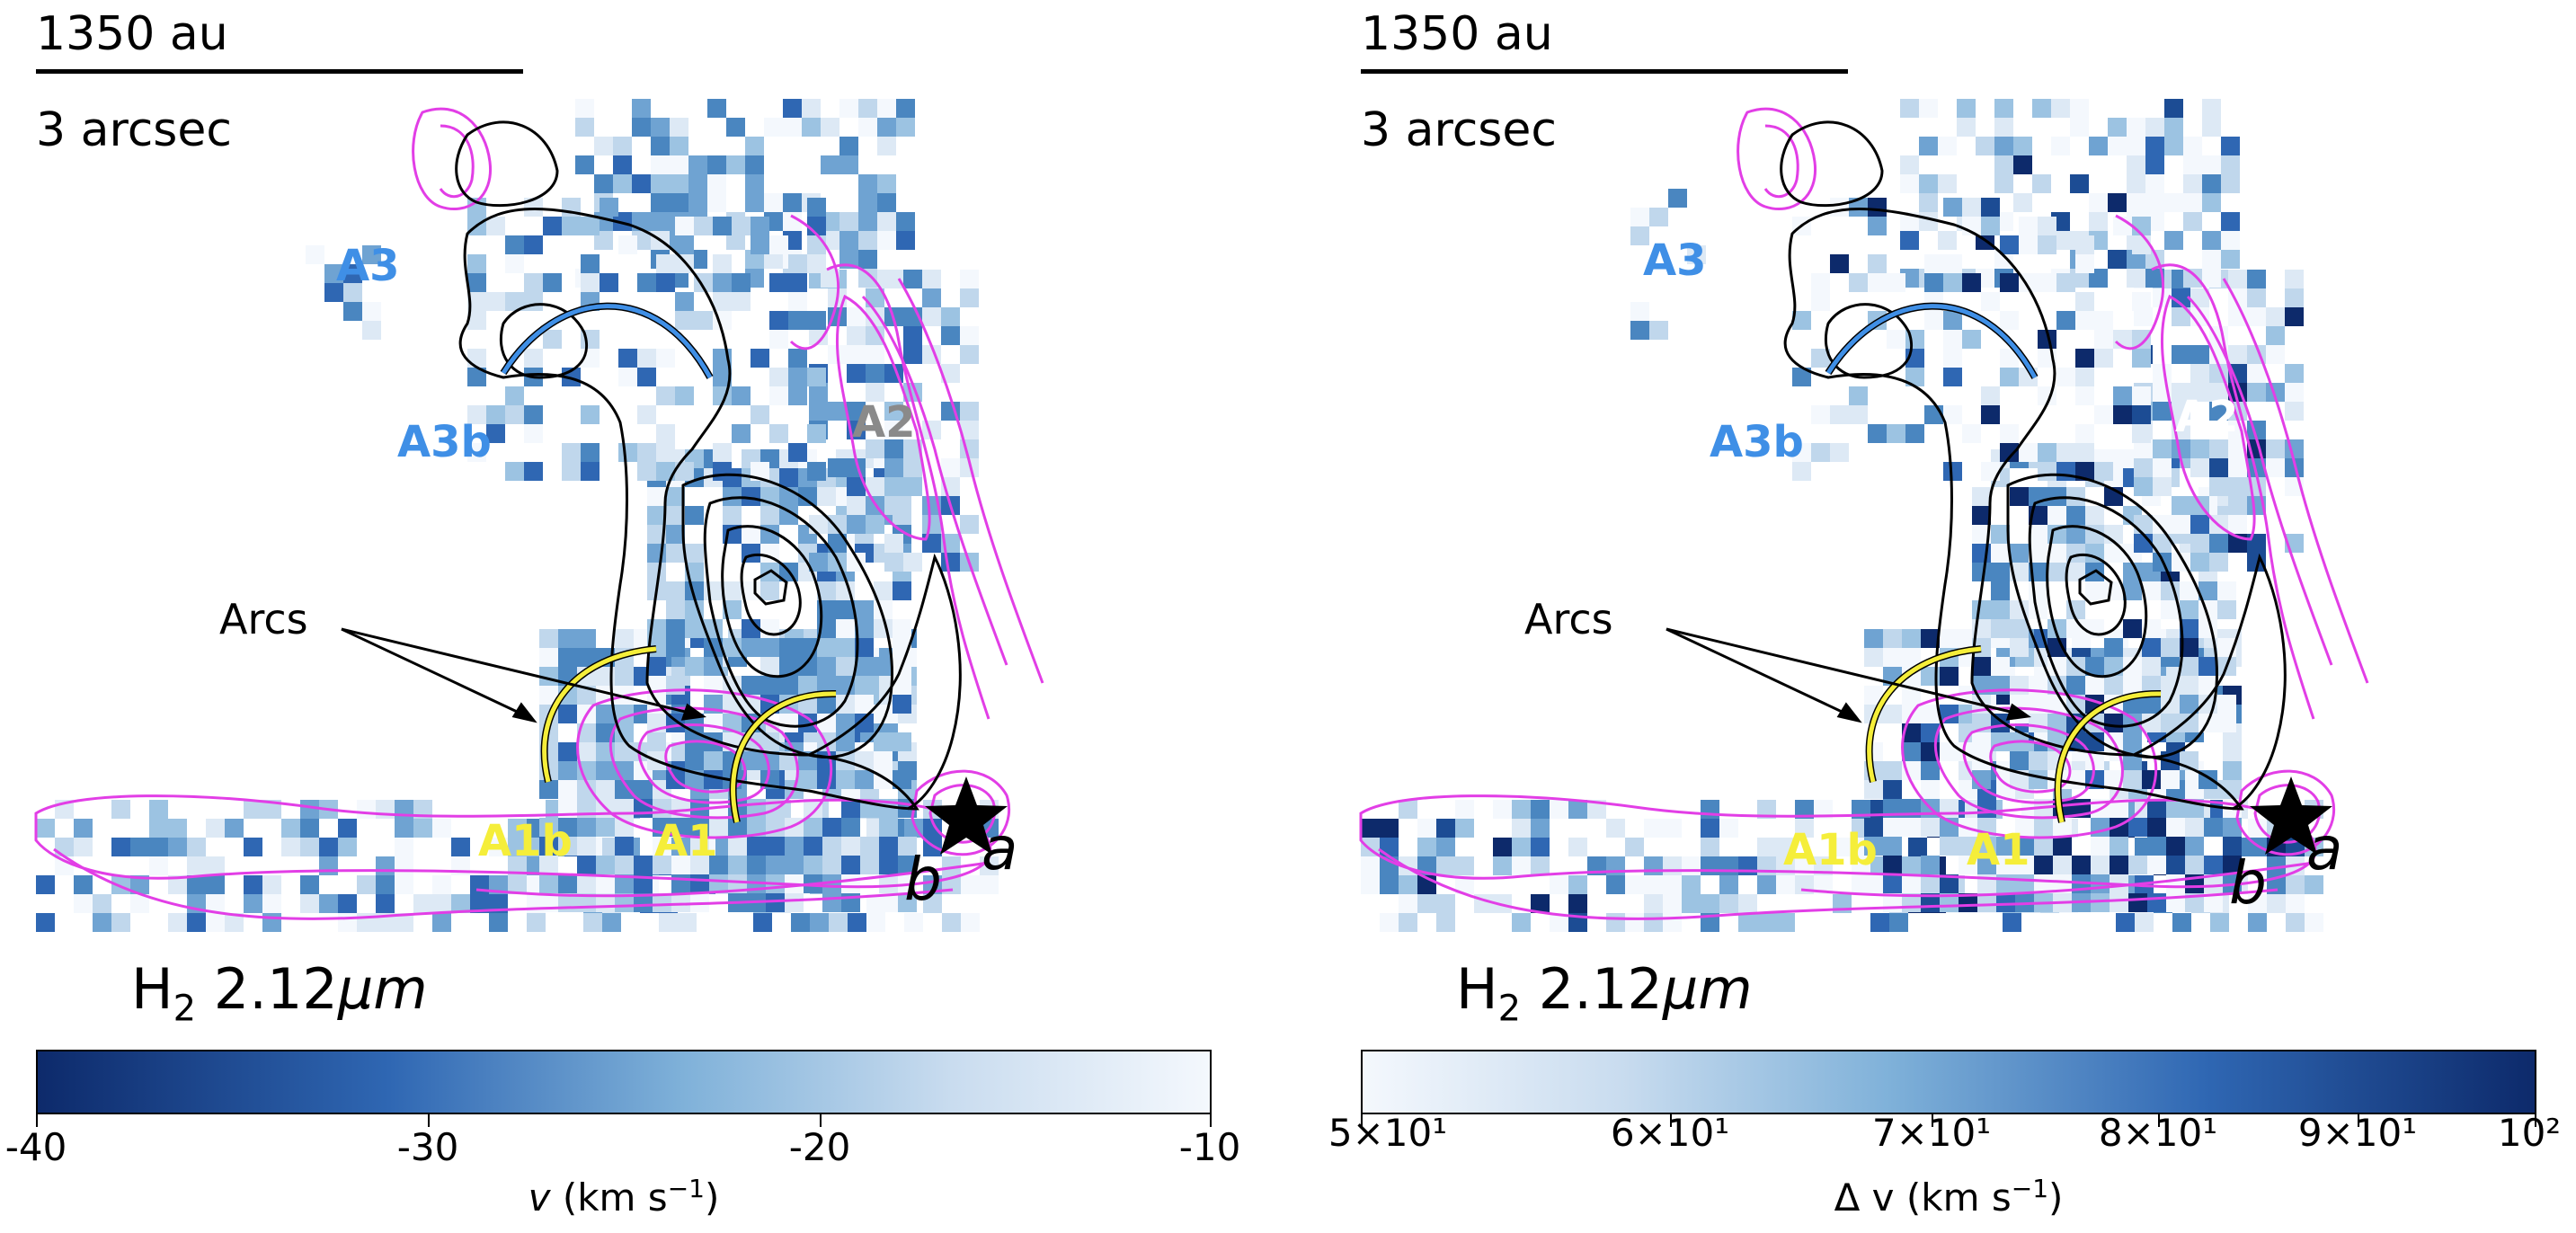  I want to click on colorbar-unit: (km s, so click(609, 1197).